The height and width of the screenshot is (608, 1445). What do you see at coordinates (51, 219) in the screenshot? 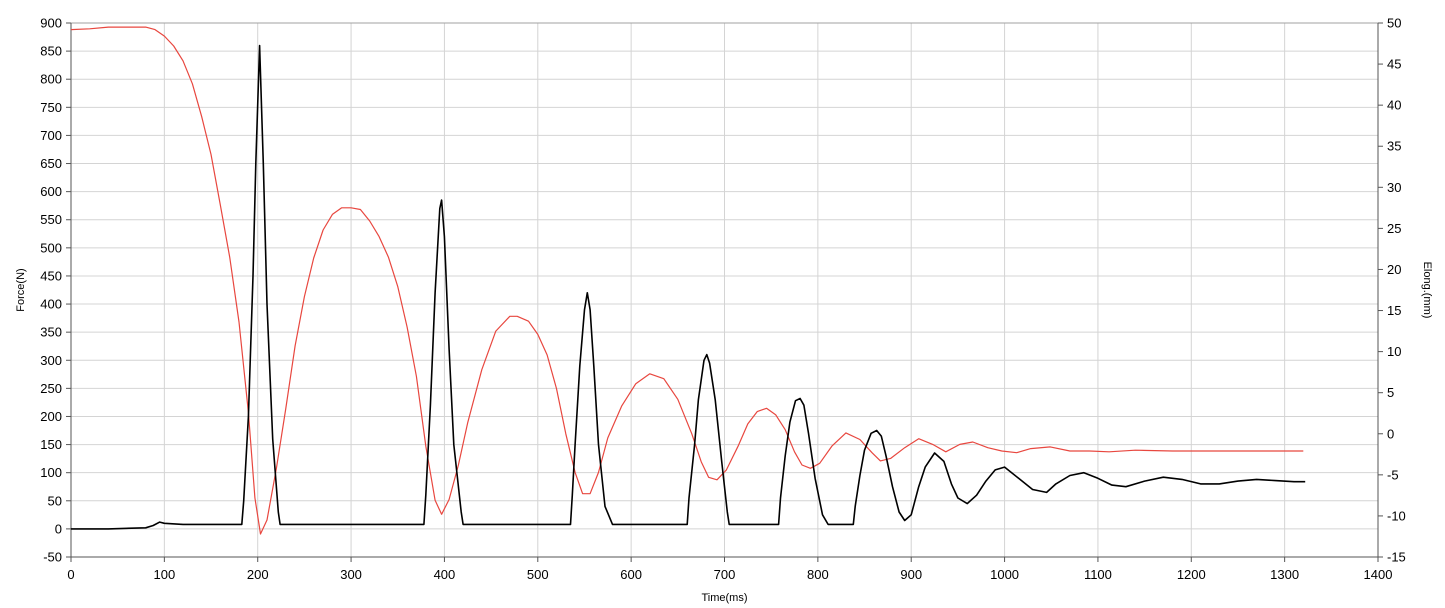
I see `y-left-tick-label: 550` at bounding box center [51, 219].